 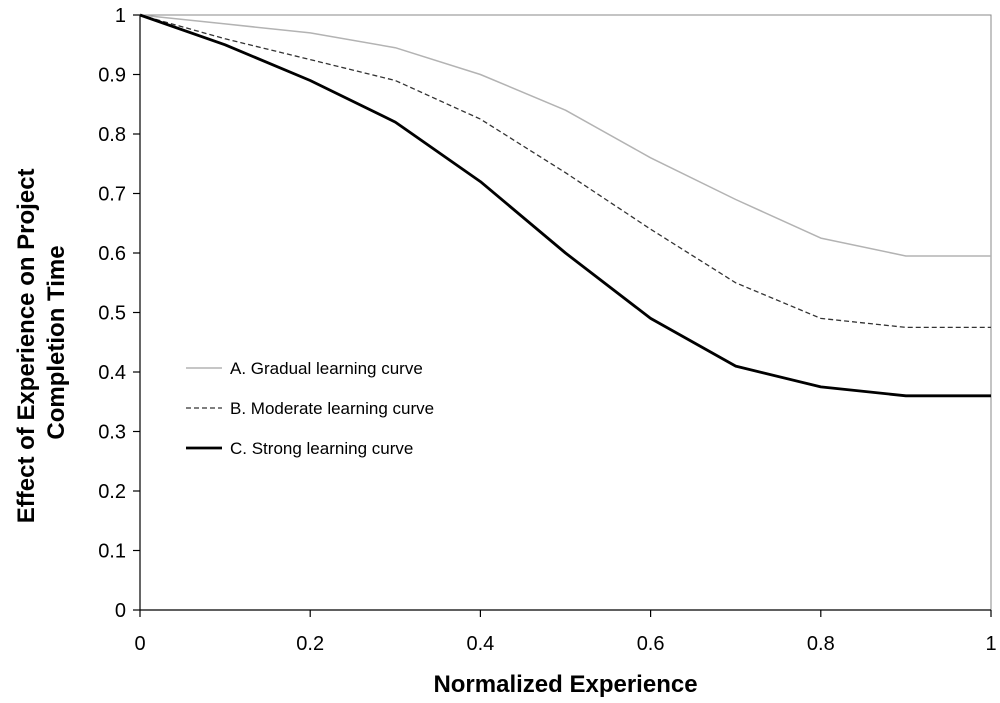 What do you see at coordinates (326, 368) in the screenshot?
I see `legend-label-gradual: A. Gradual learning curve` at bounding box center [326, 368].